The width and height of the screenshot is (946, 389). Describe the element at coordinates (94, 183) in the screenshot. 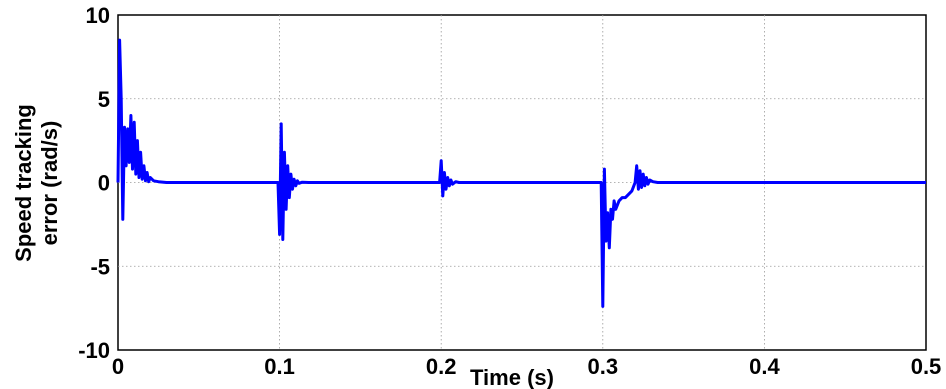

I see `y-tick-labels: -10 -5 0 5 10` at that location.